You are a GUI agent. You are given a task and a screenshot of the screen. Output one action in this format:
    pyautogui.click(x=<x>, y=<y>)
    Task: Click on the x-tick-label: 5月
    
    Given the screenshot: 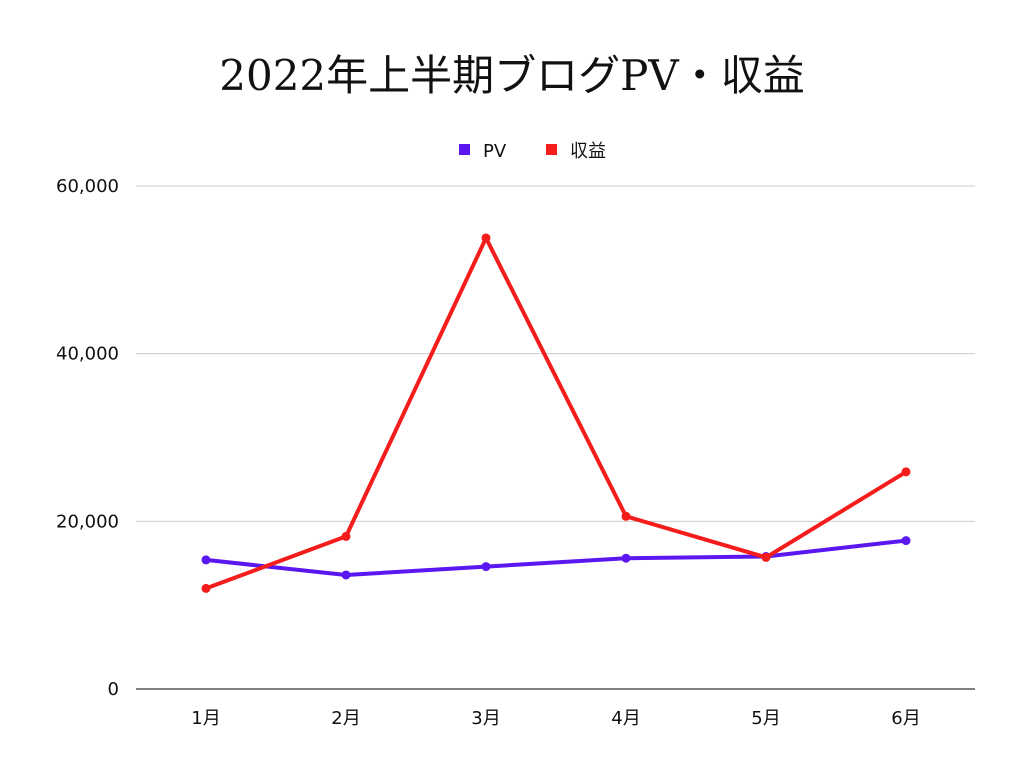 What is the action you would take?
    pyautogui.click(x=765, y=718)
    